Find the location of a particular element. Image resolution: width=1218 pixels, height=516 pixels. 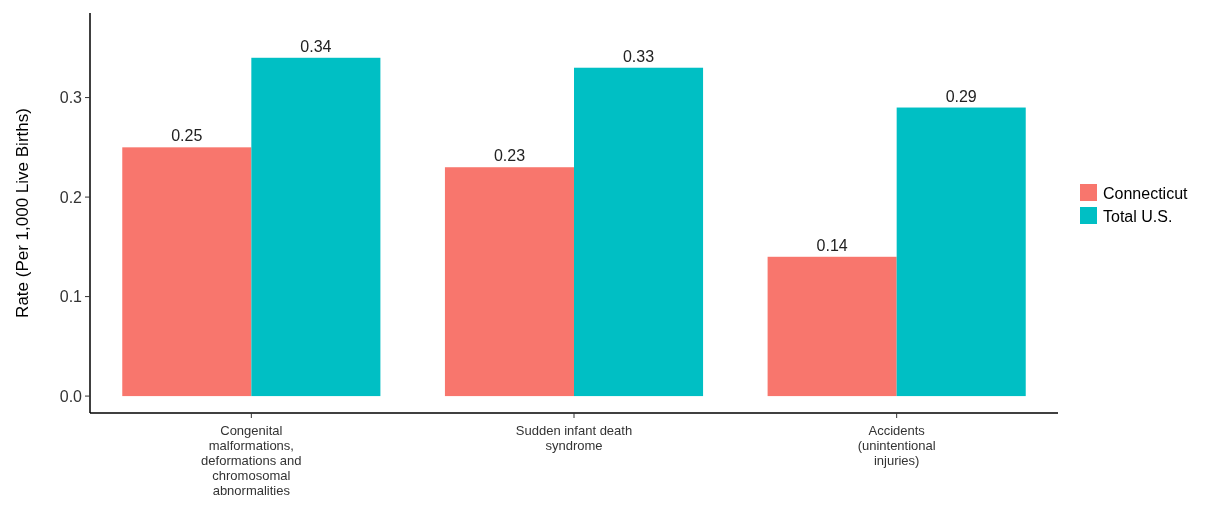

x-tick-label: Congenital malformations, deformations and chromosomal abnormalities is located at coordinates (251, 460).